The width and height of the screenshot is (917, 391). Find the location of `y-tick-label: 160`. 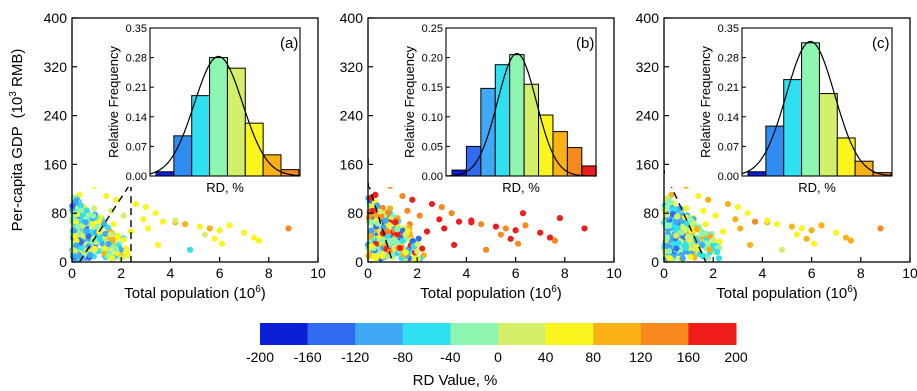

y-tick-label: 160 is located at coordinates (56, 164).